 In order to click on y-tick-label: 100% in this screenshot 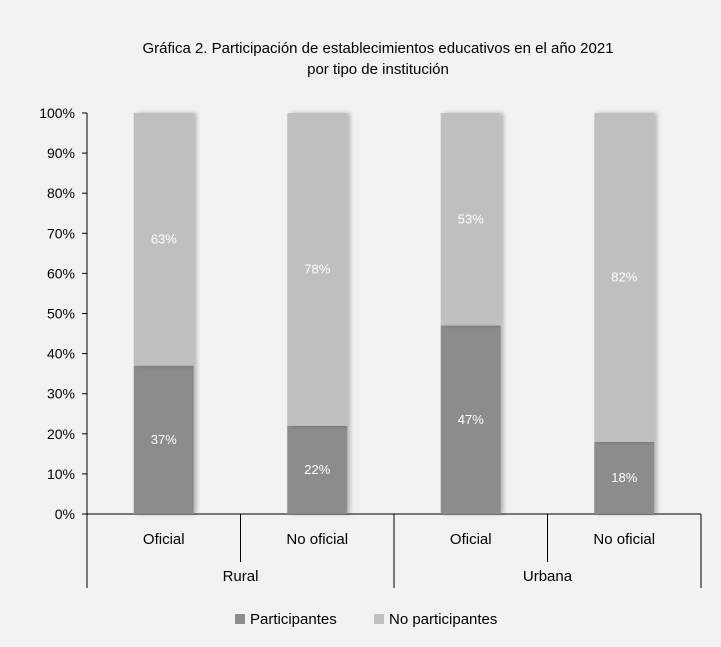, I will do `click(57, 113)`.